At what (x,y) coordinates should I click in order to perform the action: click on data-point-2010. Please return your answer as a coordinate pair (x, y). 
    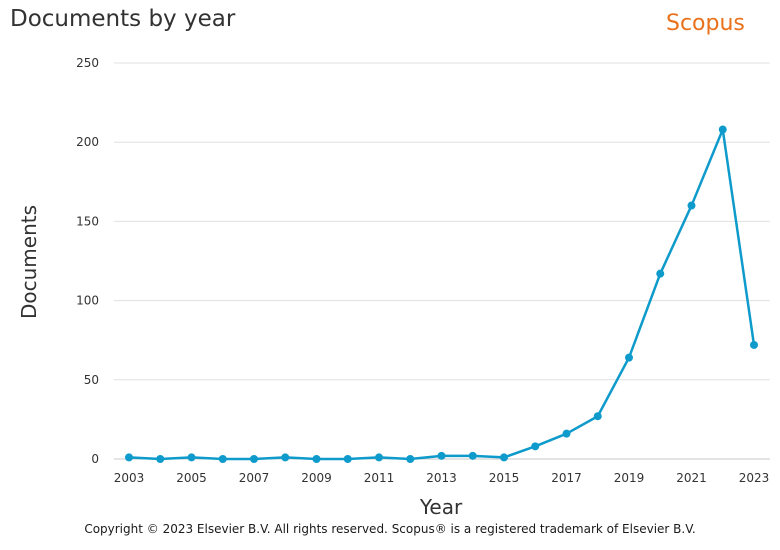
    Looking at the image, I should click on (347, 459).